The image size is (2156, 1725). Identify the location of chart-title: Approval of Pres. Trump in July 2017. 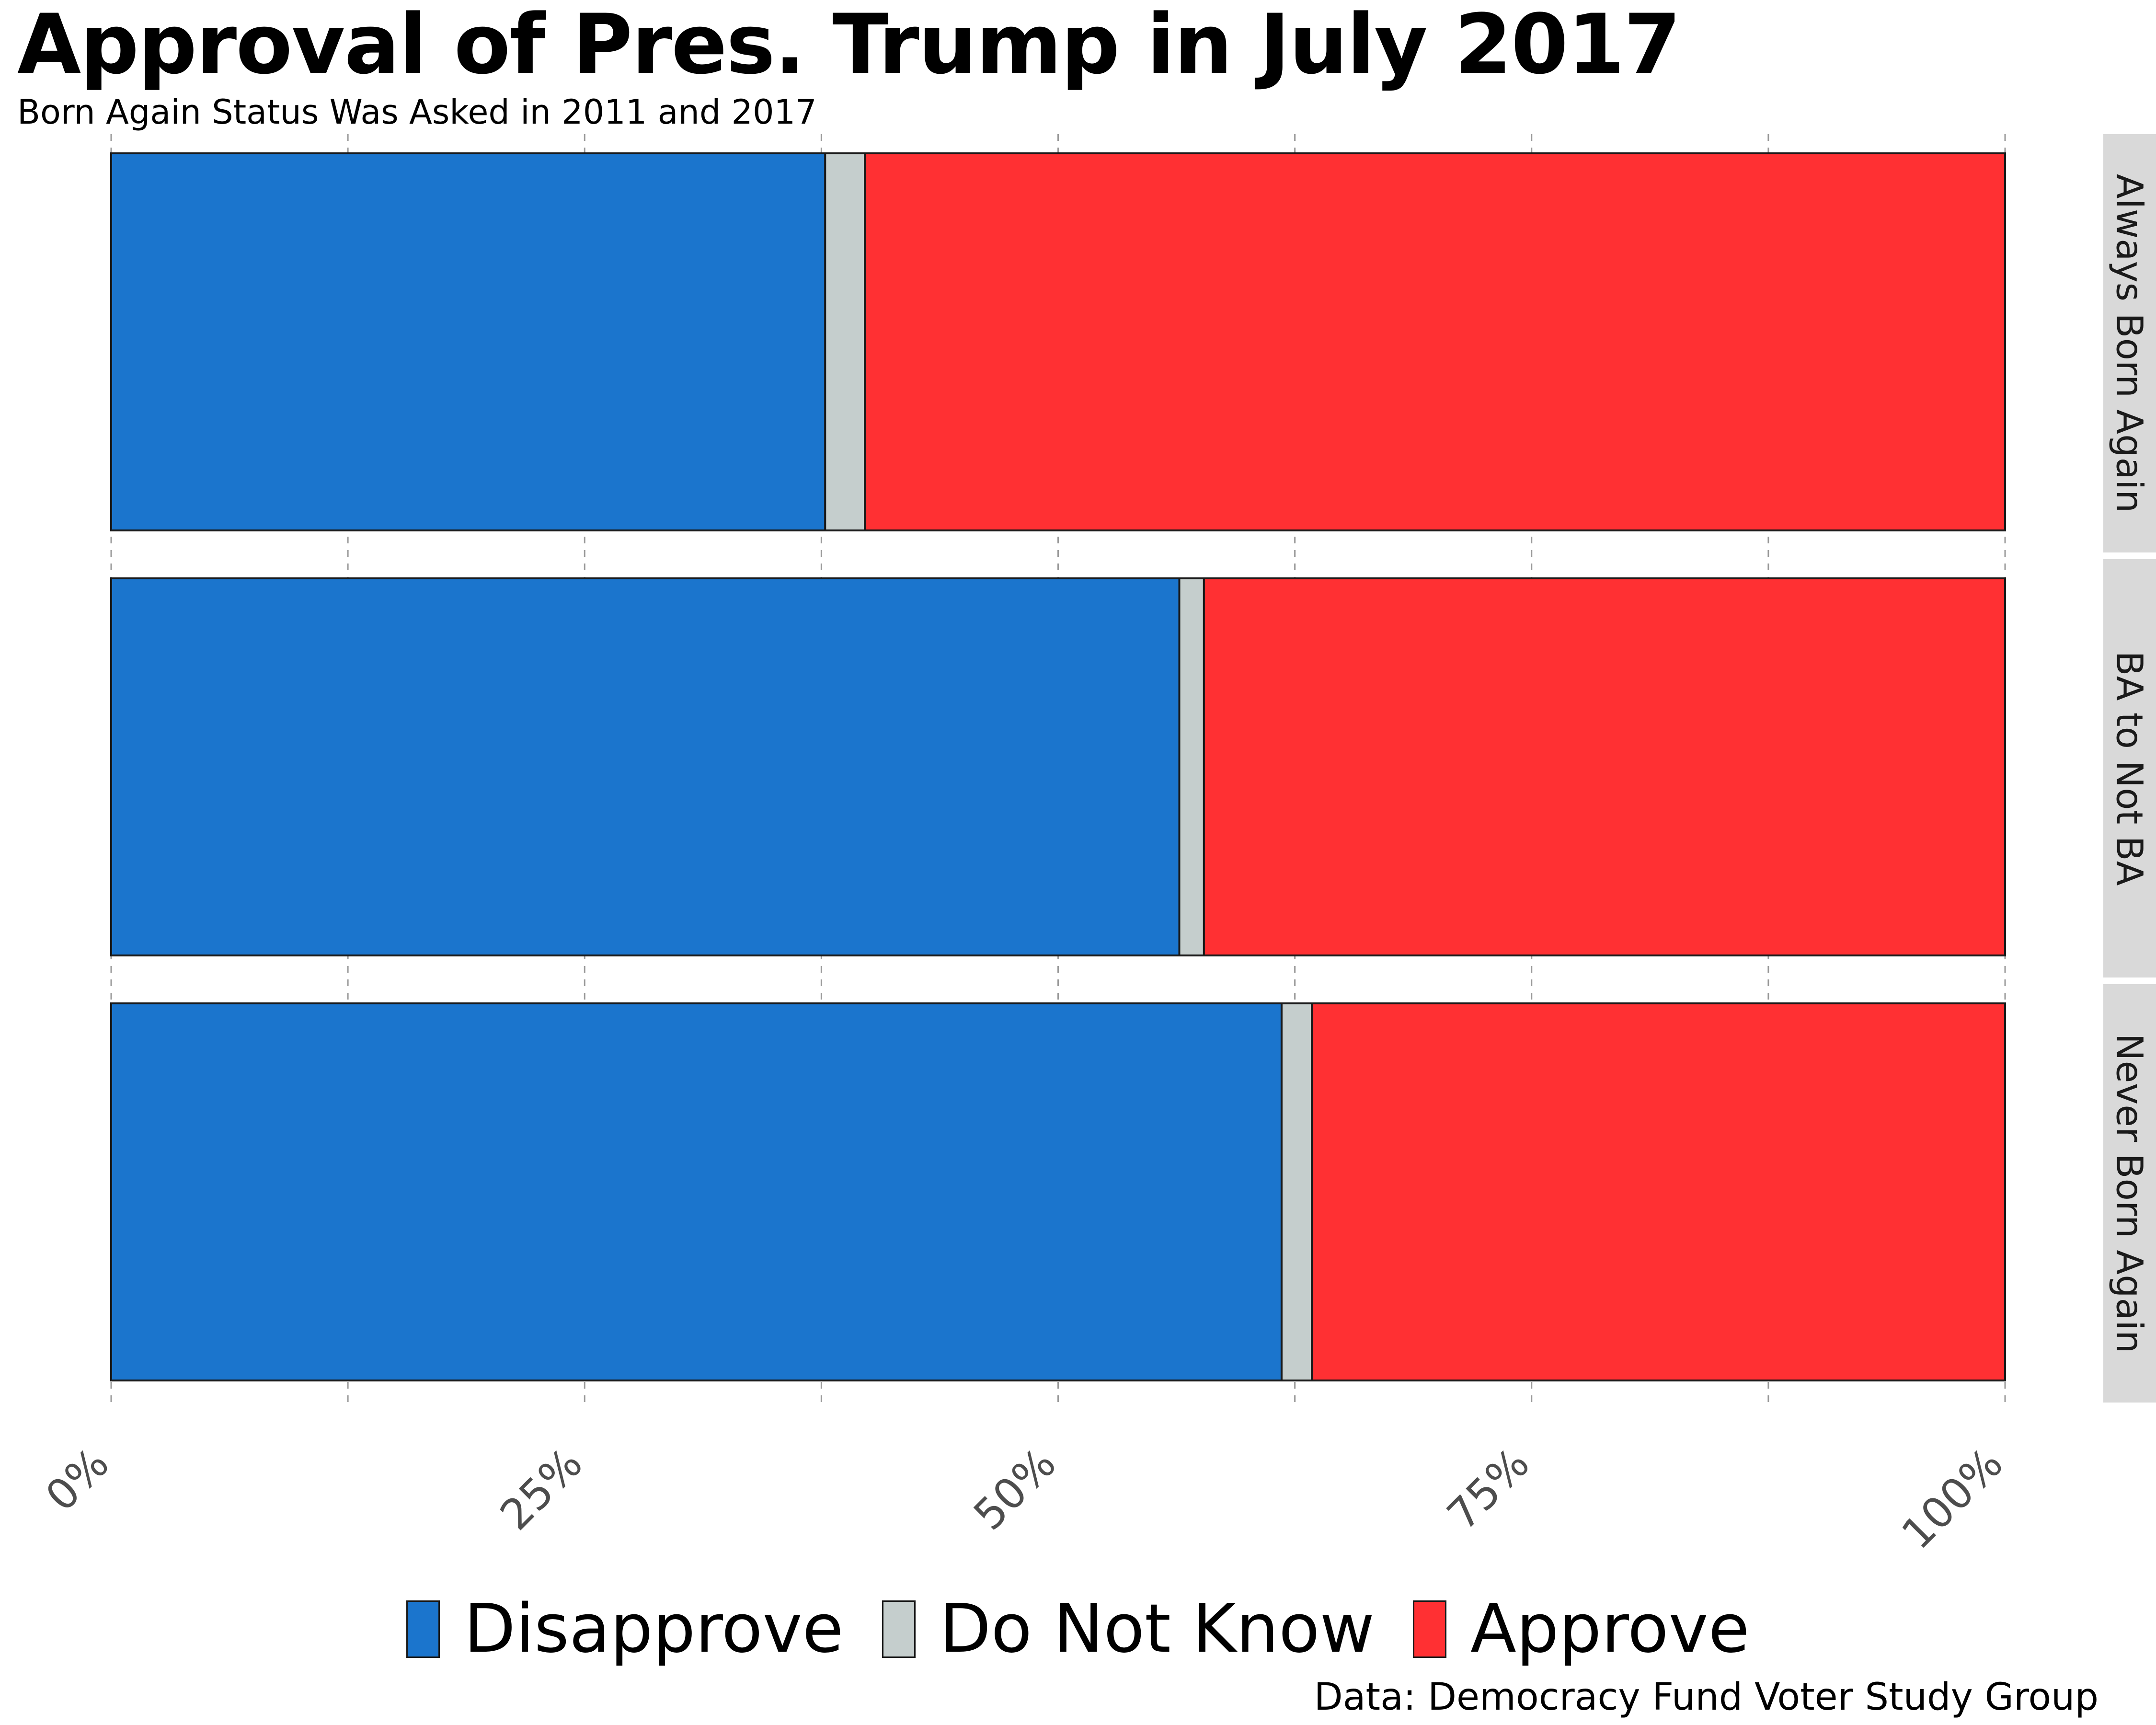
(849, 46).